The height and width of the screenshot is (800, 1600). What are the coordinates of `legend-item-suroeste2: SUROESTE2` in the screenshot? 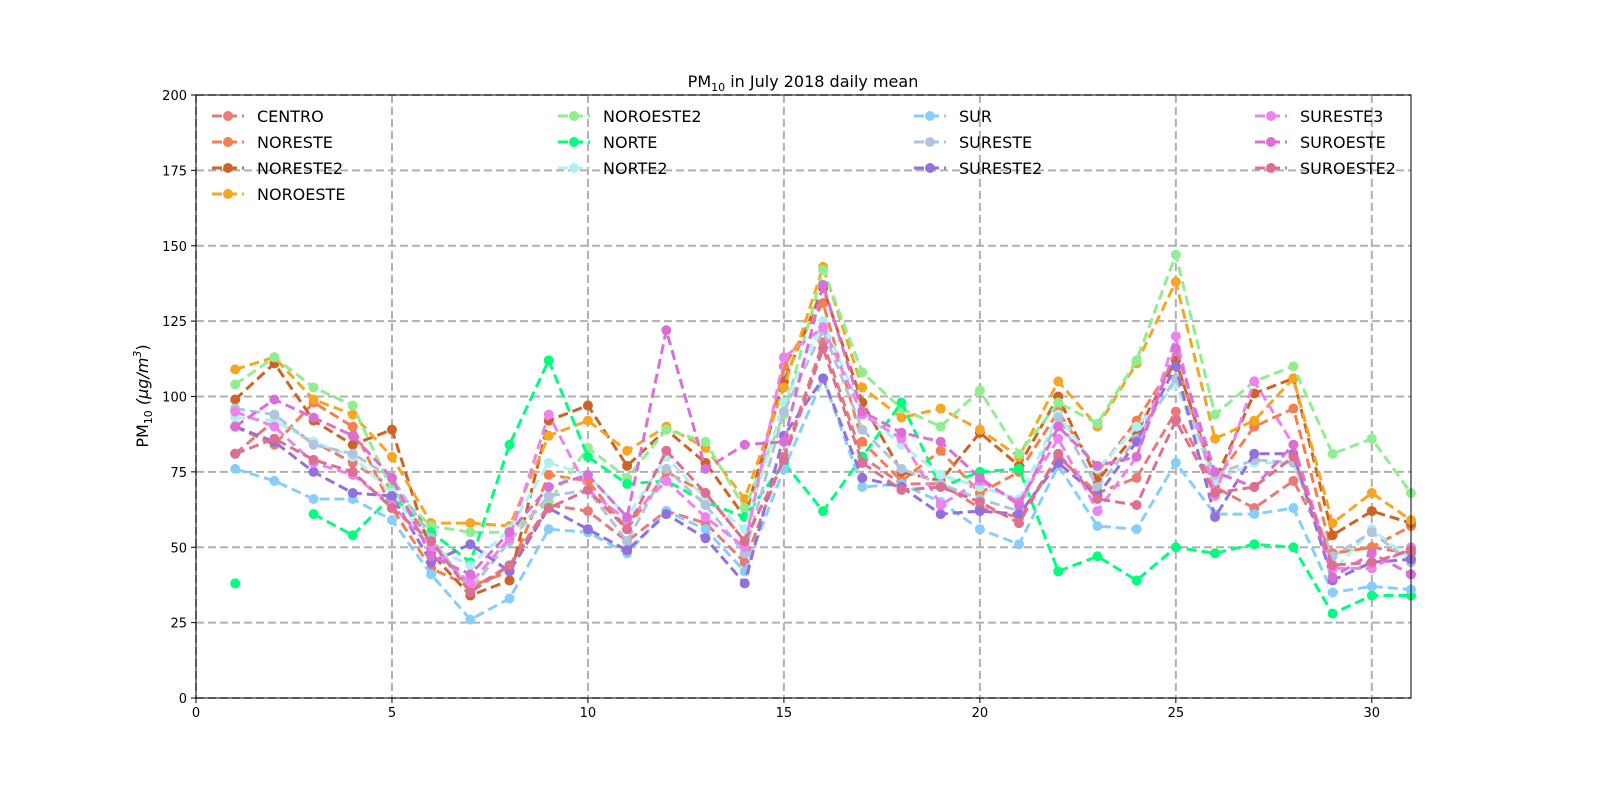 It's located at (1325, 168).